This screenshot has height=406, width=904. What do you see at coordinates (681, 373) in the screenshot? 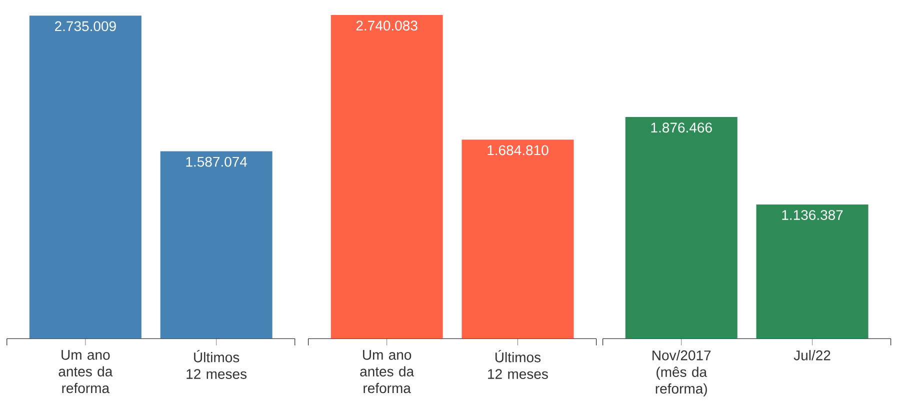
I see `x-tick-label: Nov/2017 (mês da reforma)` at bounding box center [681, 373].